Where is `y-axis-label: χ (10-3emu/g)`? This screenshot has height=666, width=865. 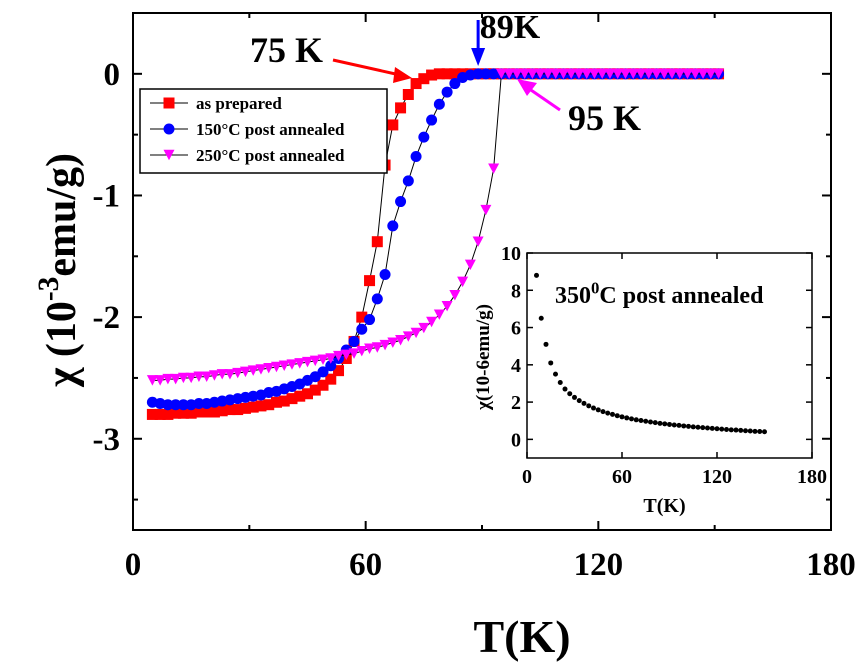 y-axis-label: χ (10-3emu/g) is located at coordinates (59, 270).